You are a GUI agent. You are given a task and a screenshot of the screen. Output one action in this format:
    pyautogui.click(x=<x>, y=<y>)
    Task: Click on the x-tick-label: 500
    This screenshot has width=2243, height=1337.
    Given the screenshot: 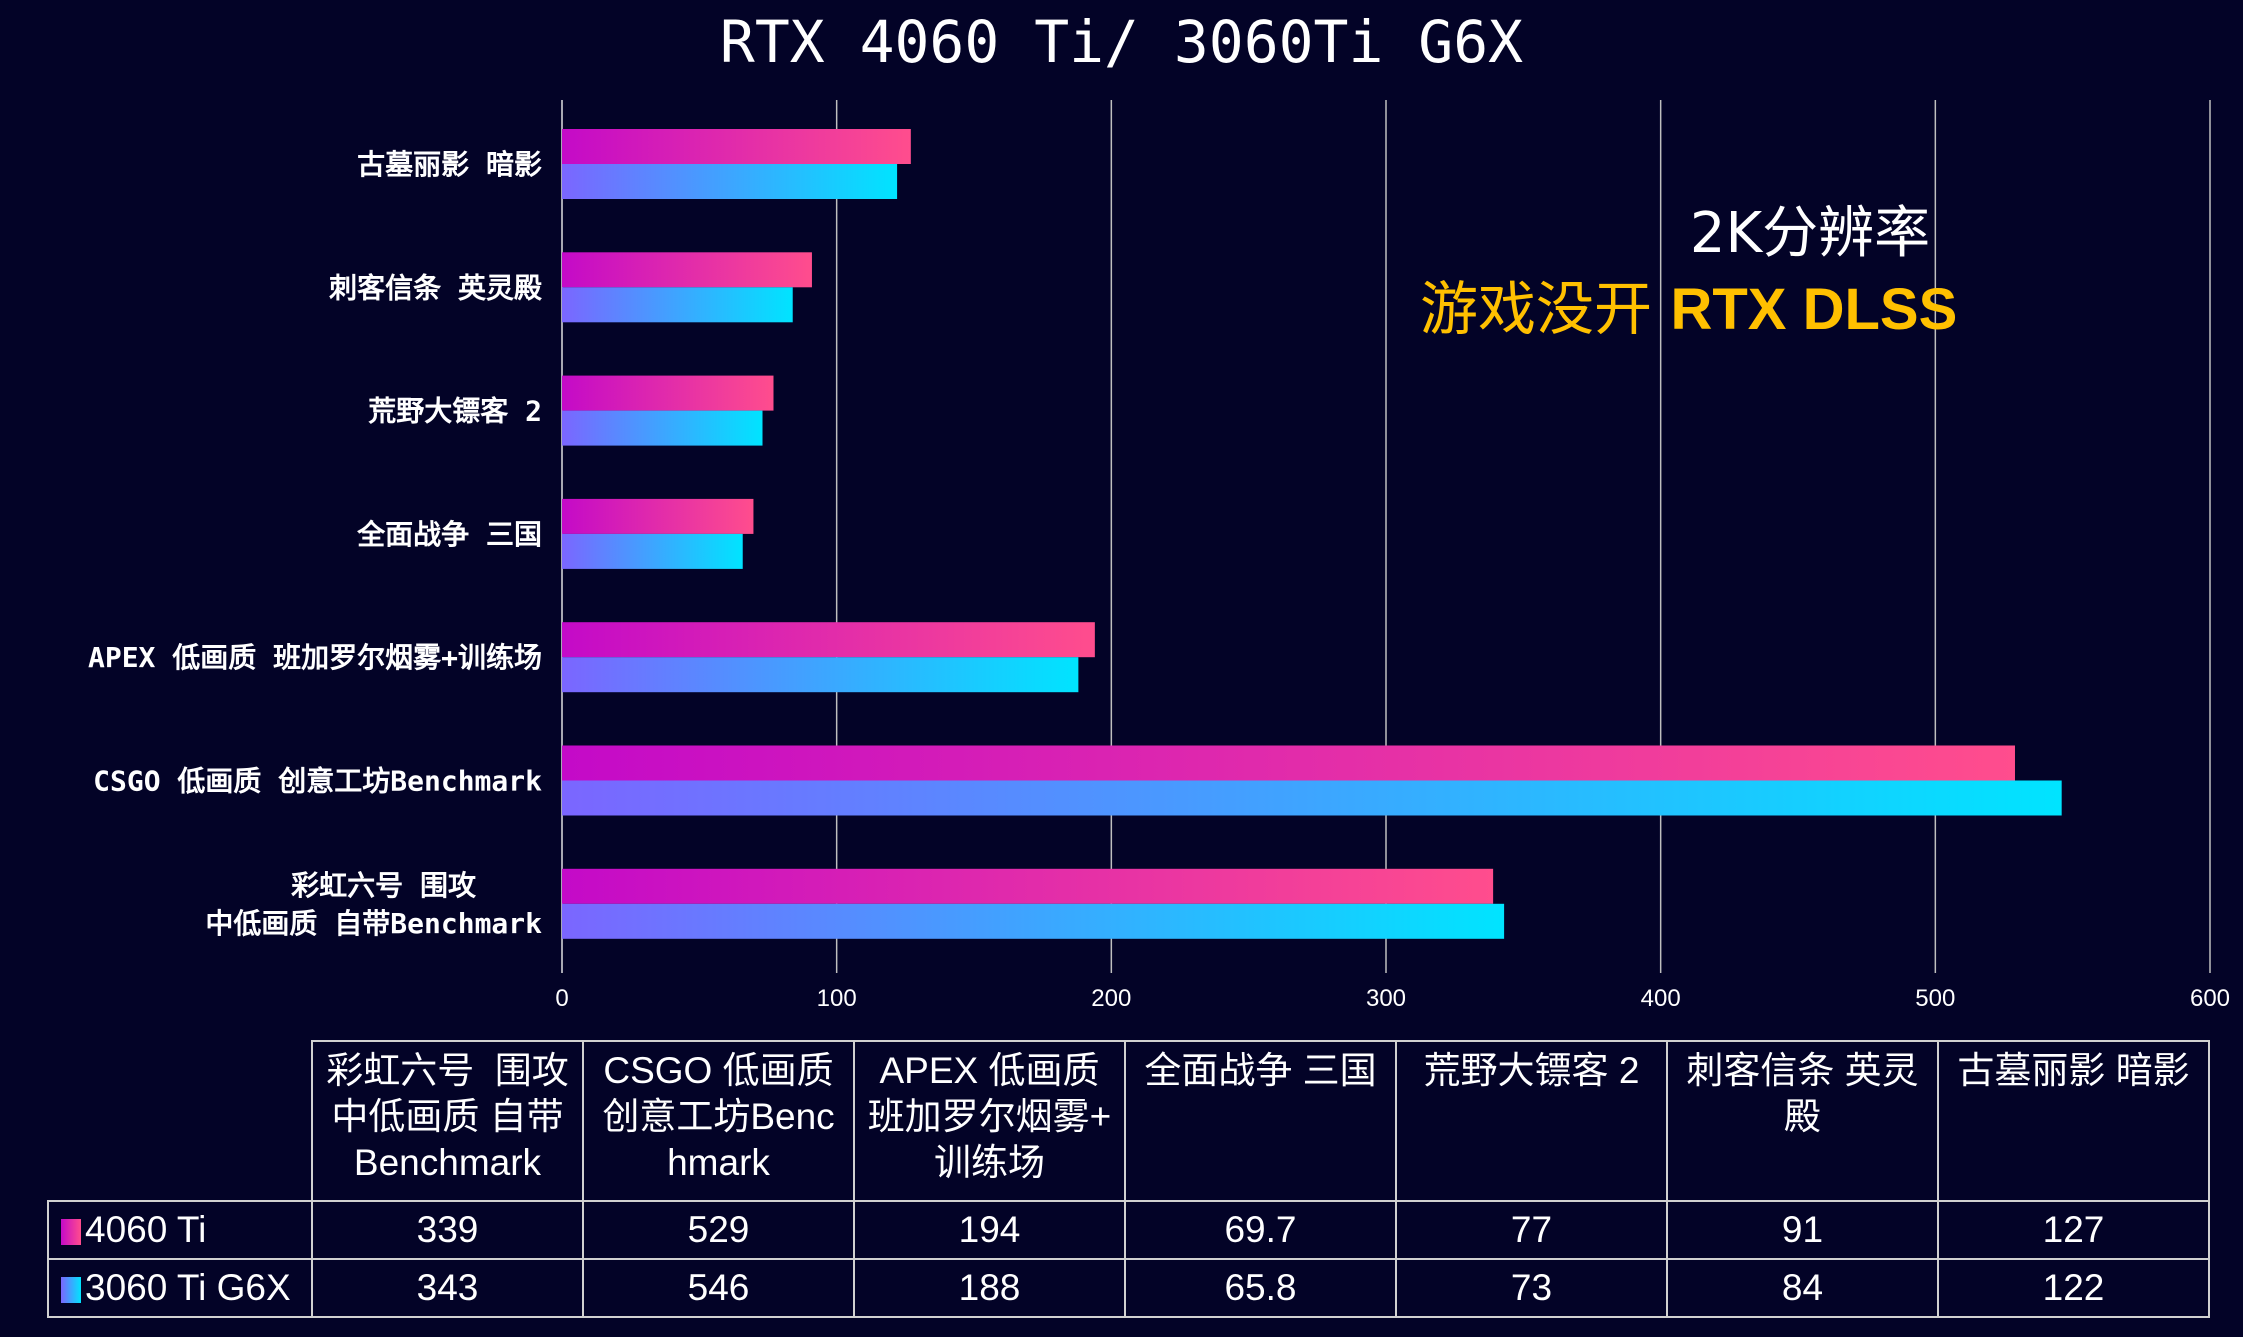 What is the action you would take?
    pyautogui.click(x=1935, y=998)
    